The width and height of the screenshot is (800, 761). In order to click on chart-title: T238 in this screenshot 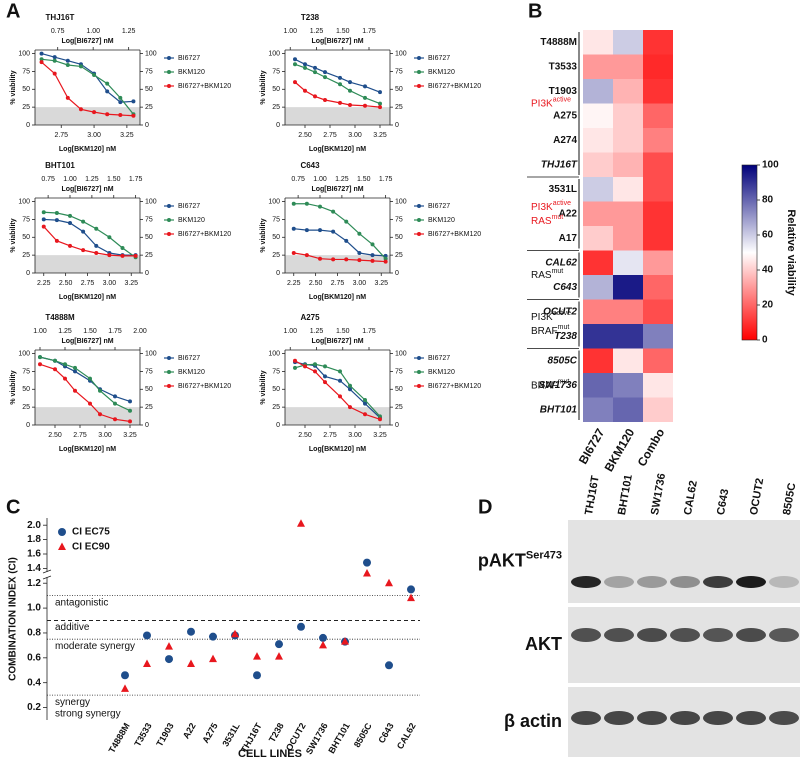, I will do `click(310, 17)`.